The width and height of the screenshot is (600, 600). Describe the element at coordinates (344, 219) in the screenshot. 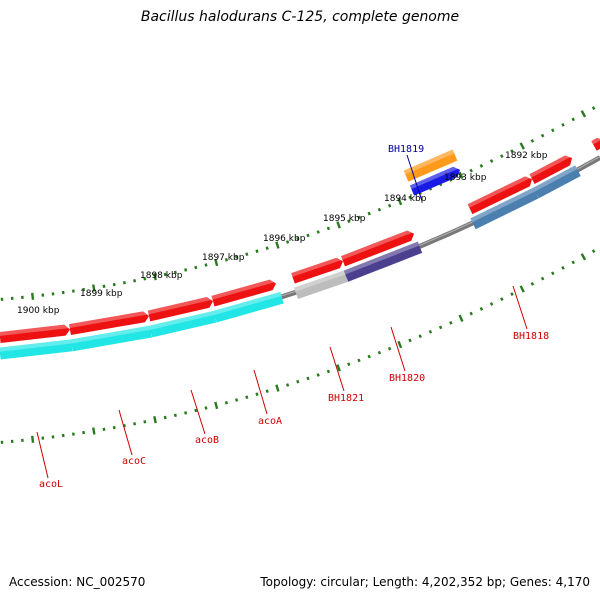

I see `scale-label-1895: 1895 kbp` at that location.